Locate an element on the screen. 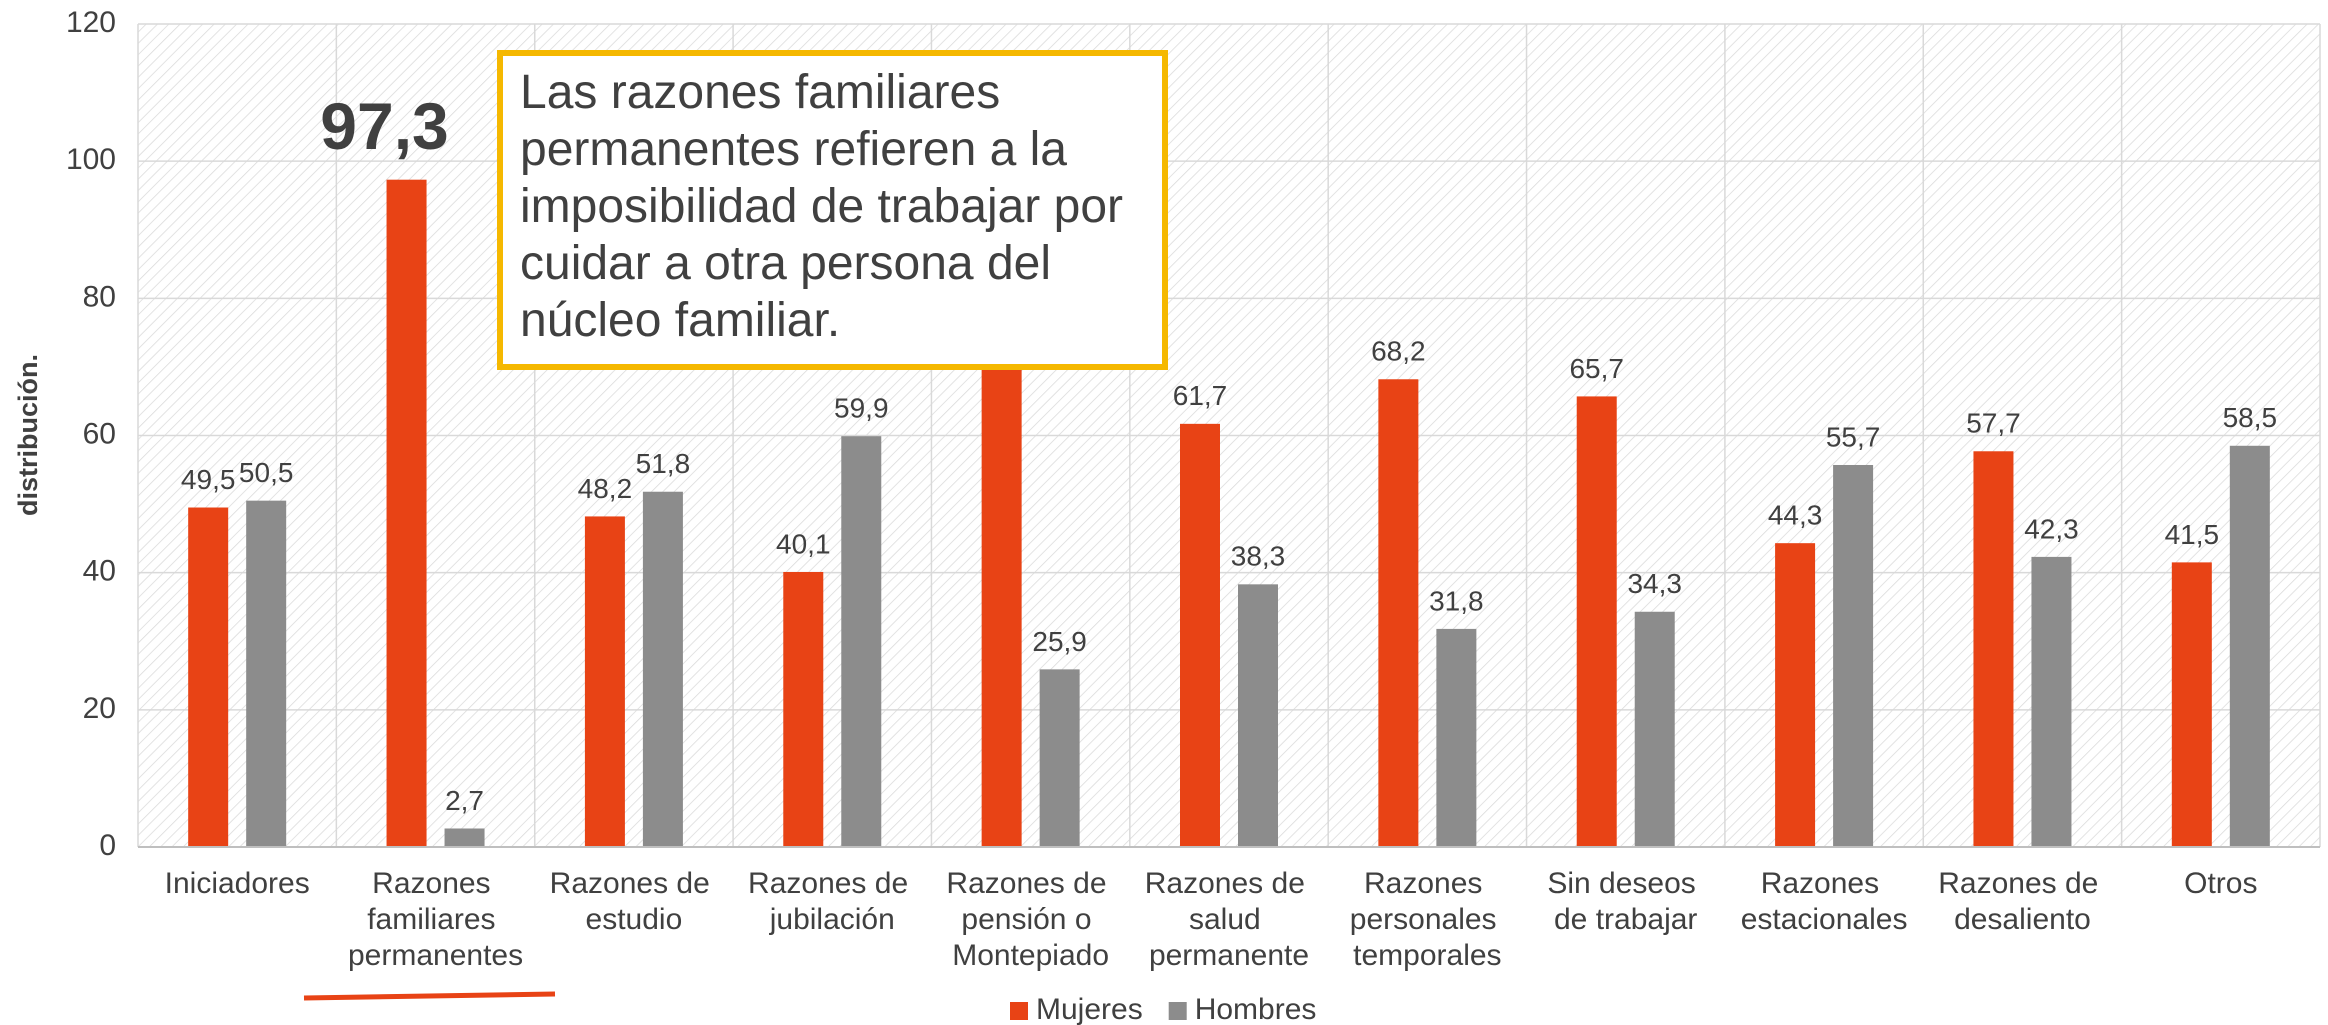 This screenshot has width=2328, height=1025. highlight-underline is located at coordinates (429, 996).